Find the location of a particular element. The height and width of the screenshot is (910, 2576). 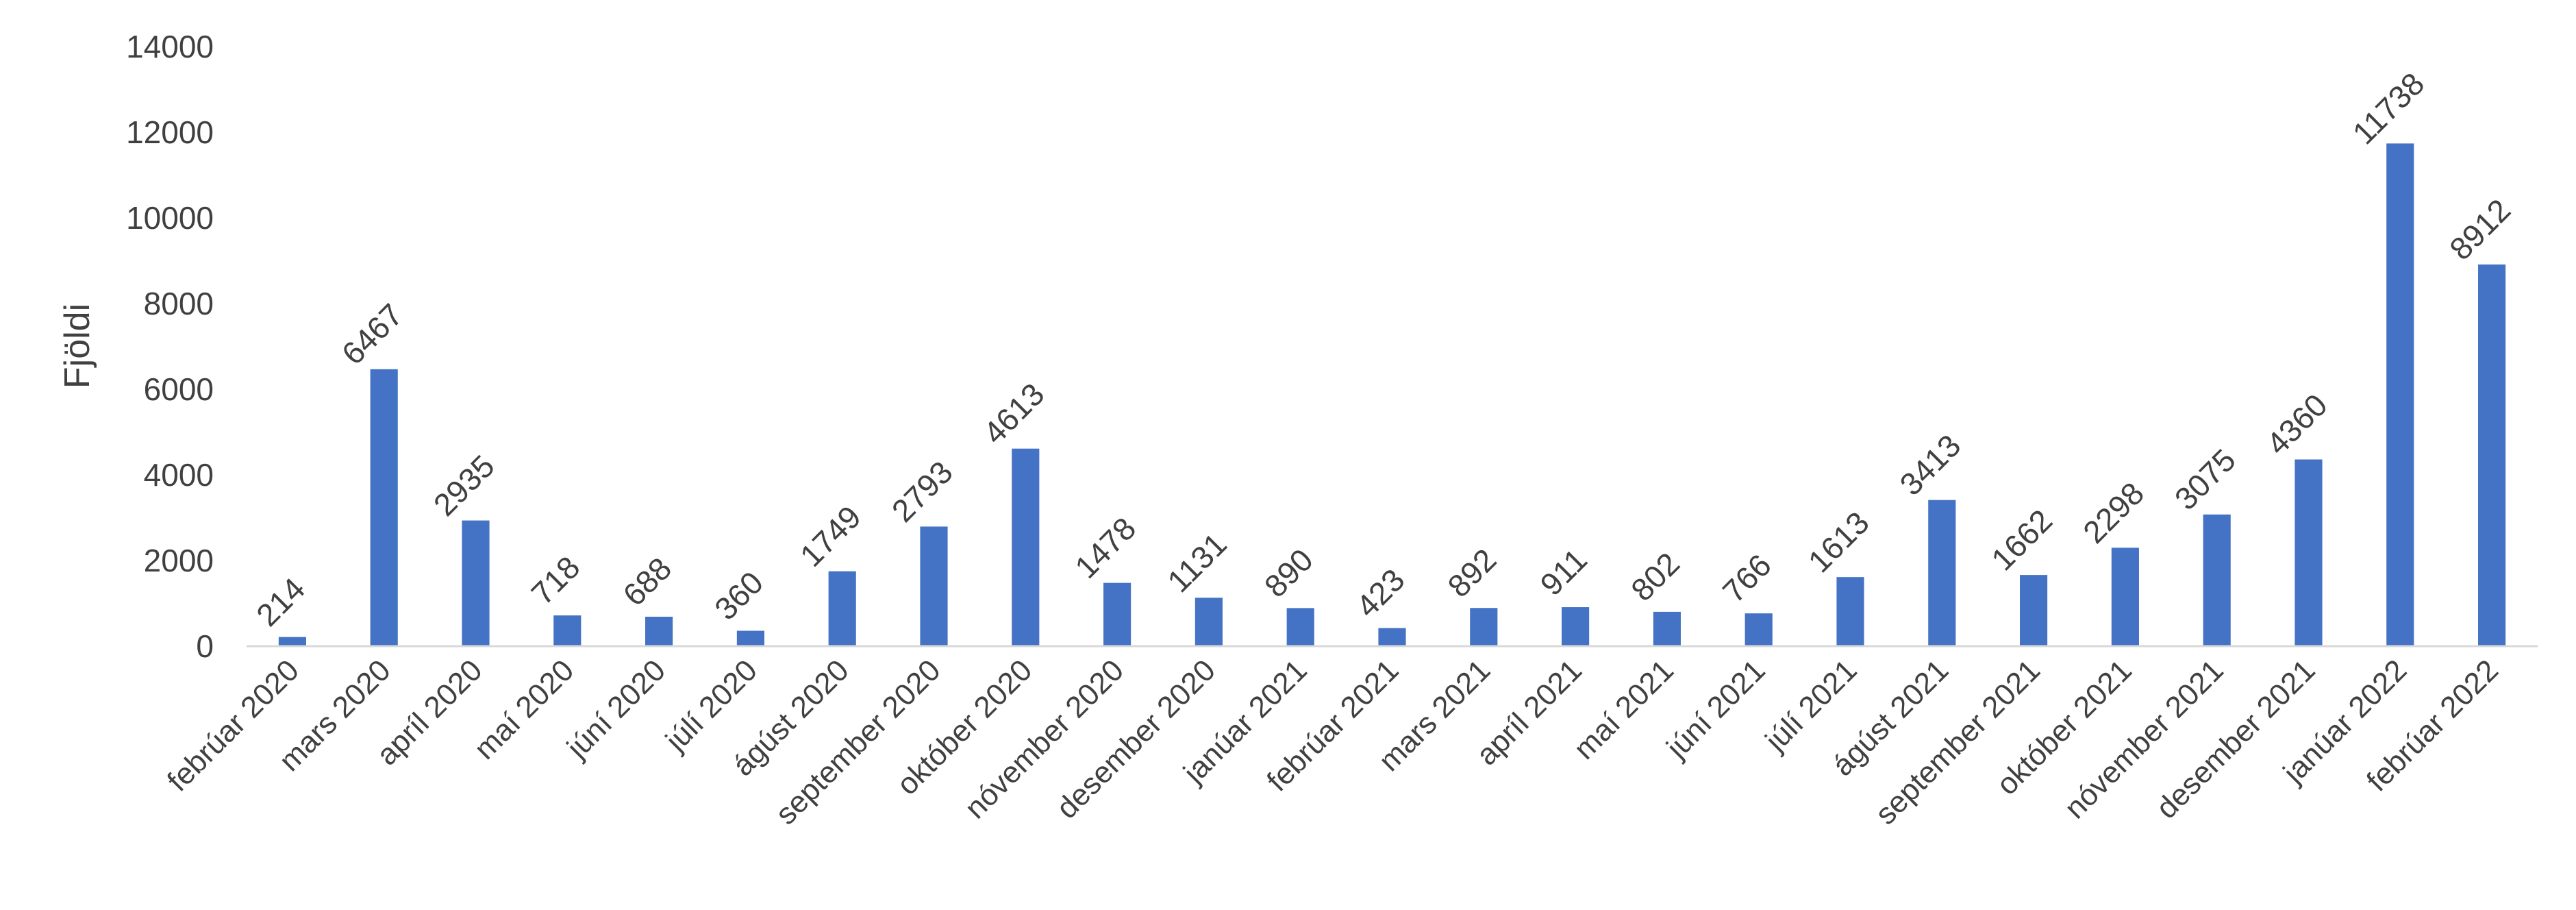

data-label: 2935 is located at coordinates (464, 485).